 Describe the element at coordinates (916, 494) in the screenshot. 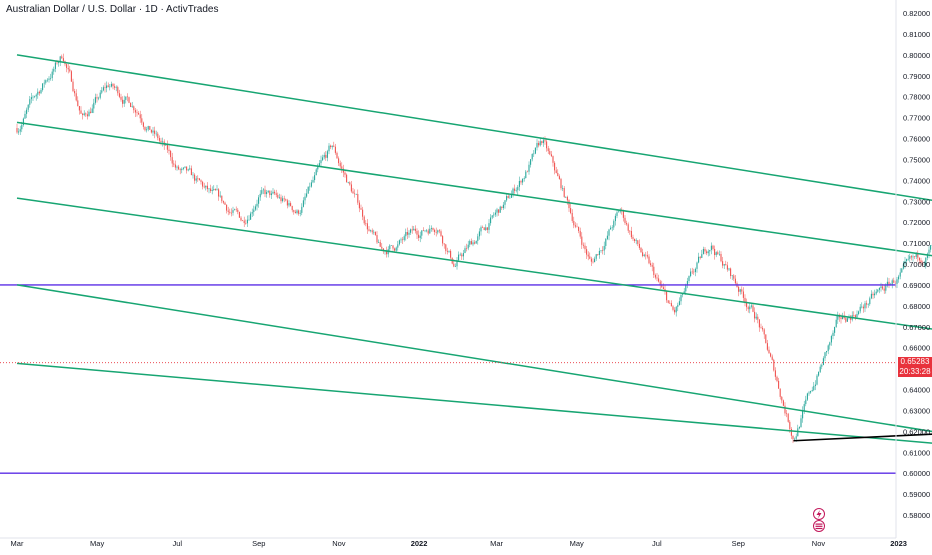

I see `y-tick-label: 0.59000` at that location.